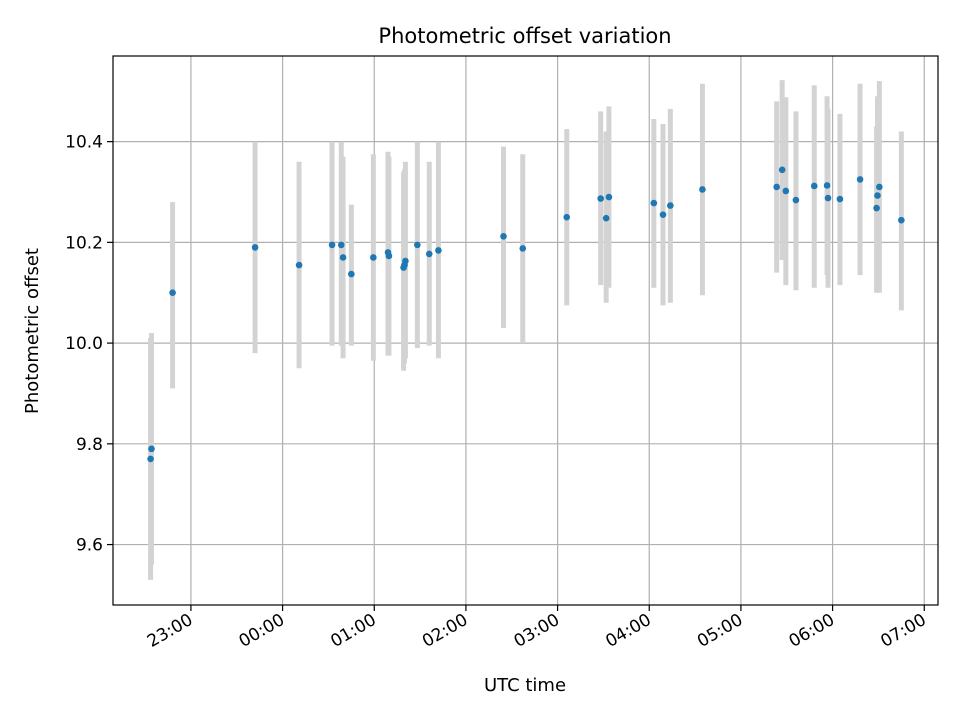 This screenshot has height=720, width=960. Describe the element at coordinates (89, 546) in the screenshot. I see `y-tick-label: 9.6` at that location.